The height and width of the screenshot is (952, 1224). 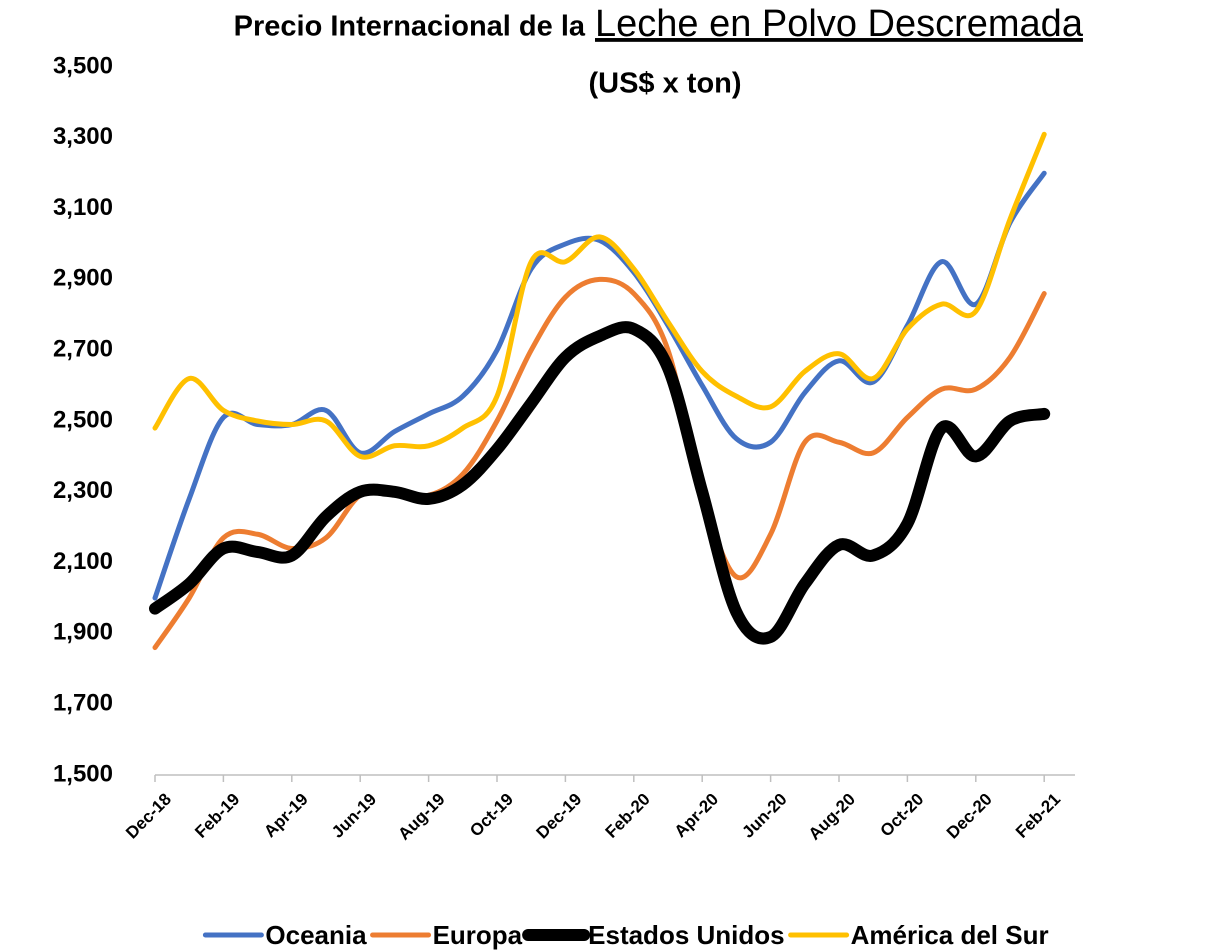 I want to click on x-tick-label: Jun-20, so click(x=764, y=816).